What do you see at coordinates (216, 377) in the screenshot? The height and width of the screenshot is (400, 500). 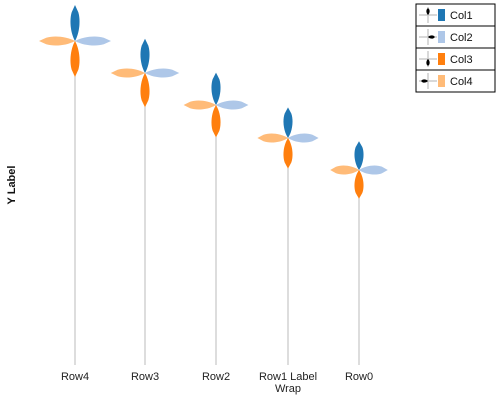 I see `x-tick-label-2: Row2` at bounding box center [216, 377].